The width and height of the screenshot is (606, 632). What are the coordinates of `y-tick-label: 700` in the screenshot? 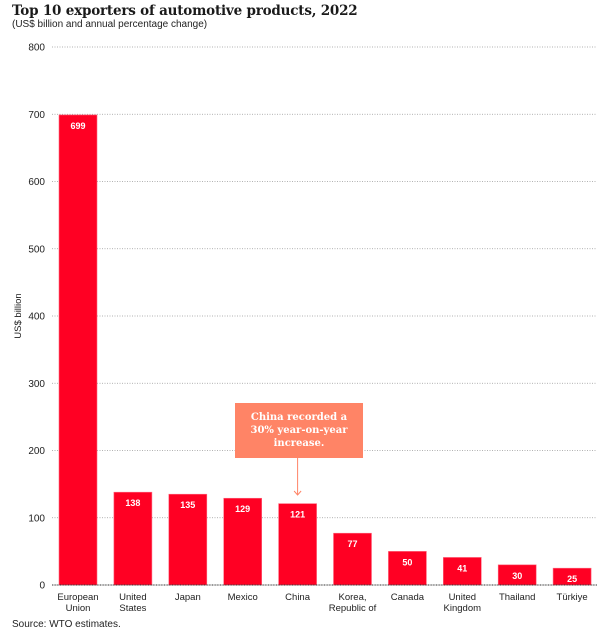 It's located at (36, 115).